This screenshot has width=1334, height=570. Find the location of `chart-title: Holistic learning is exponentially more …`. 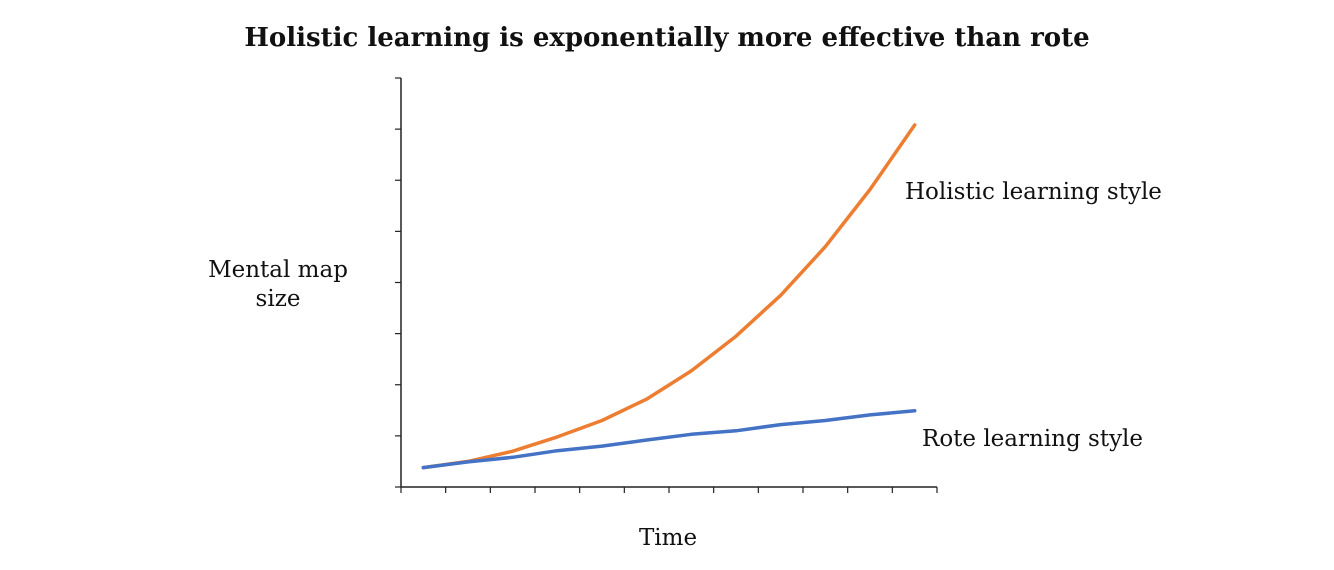

chart-title: Holistic learning is exponentially more … is located at coordinates (666, 38).